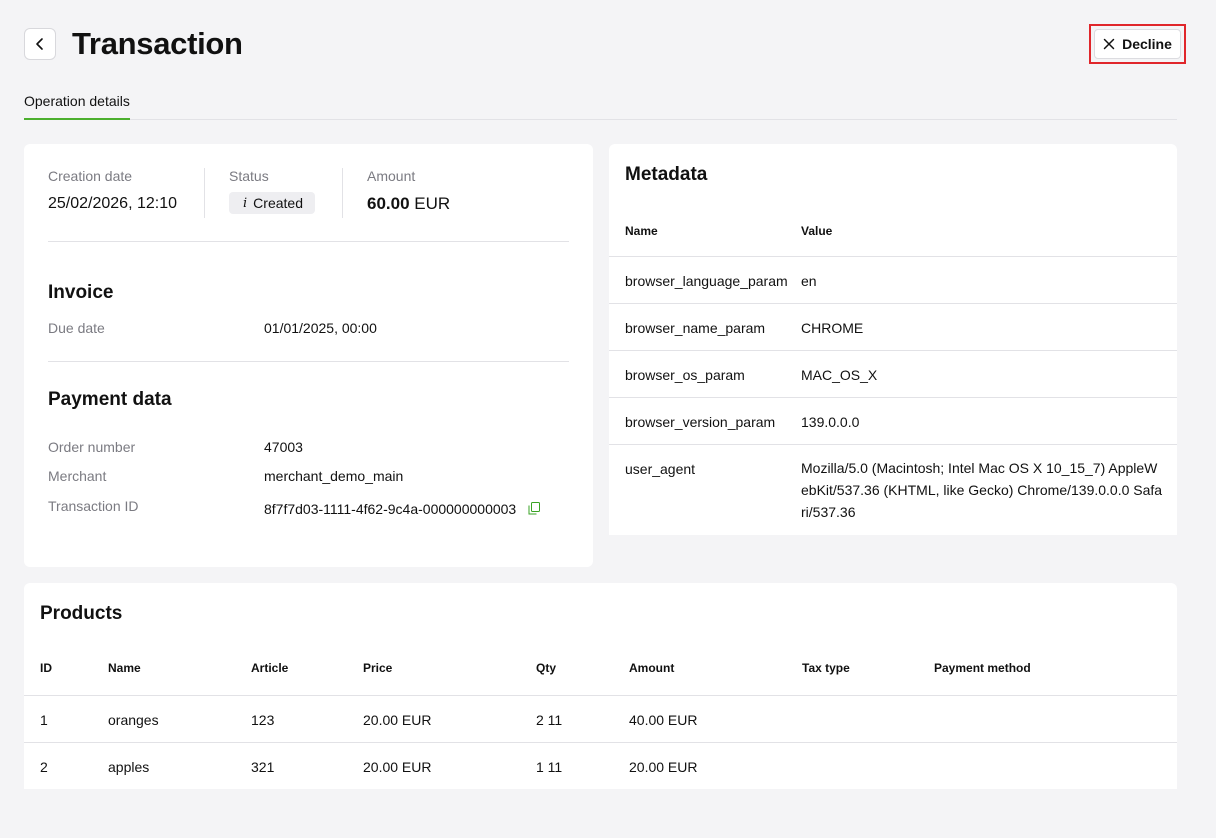 This screenshot has height=838, width=1216. What do you see at coordinates (1109, 44) in the screenshot?
I see `close-icon` at bounding box center [1109, 44].